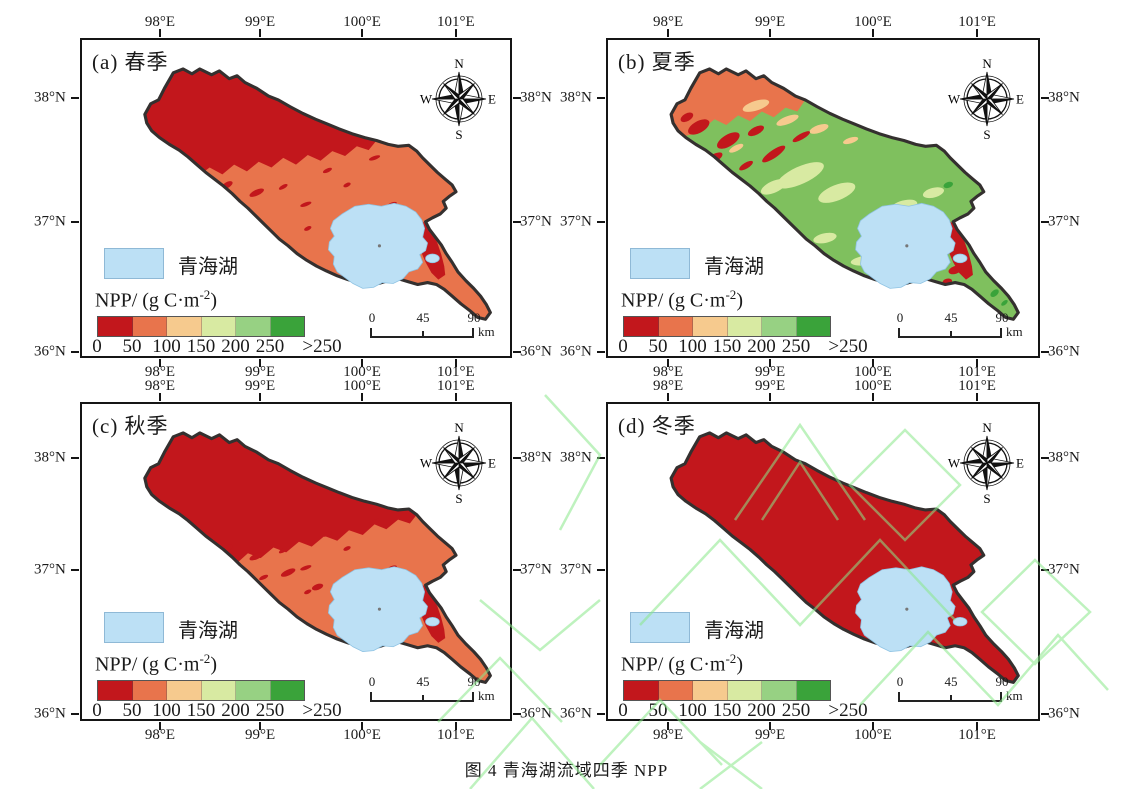 The image size is (1133, 789). What do you see at coordinates (566, 770) in the screenshot?
I see `figure-caption: 图 4 青海湖流域四季 NPP` at bounding box center [566, 770].